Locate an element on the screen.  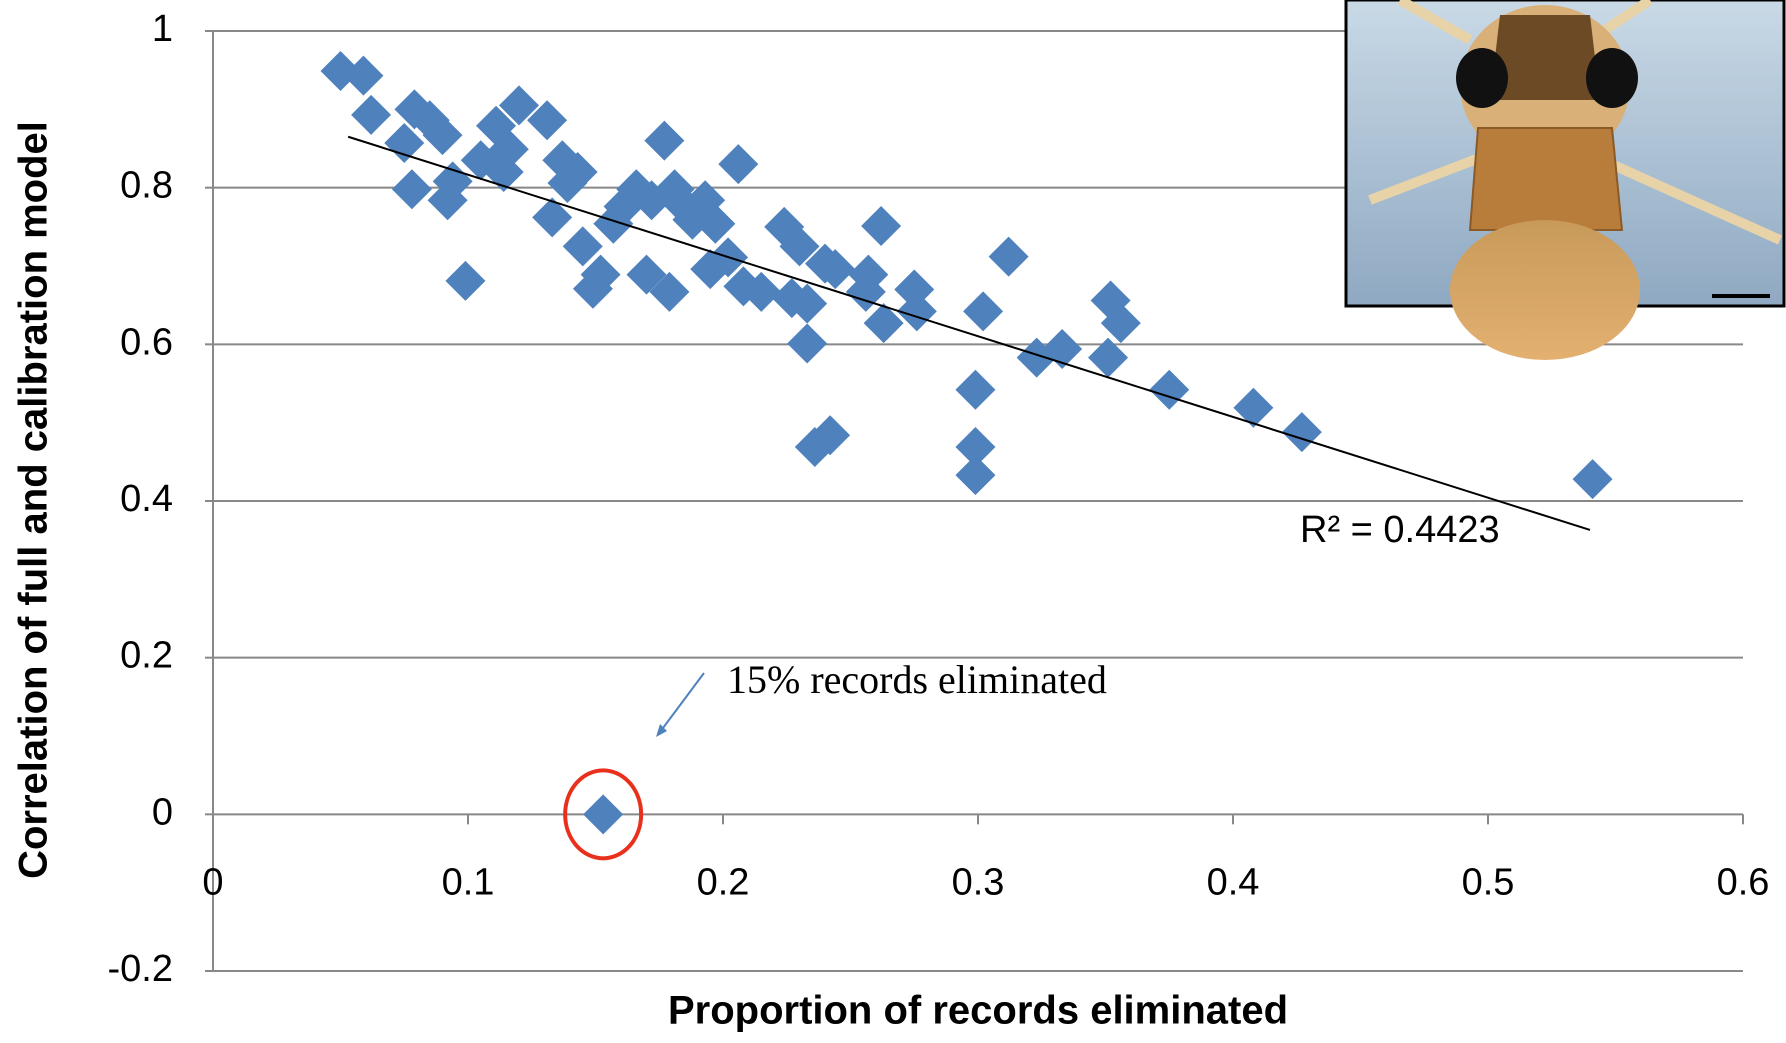
x-tick-label: 0.1 is located at coordinates (468, 882).